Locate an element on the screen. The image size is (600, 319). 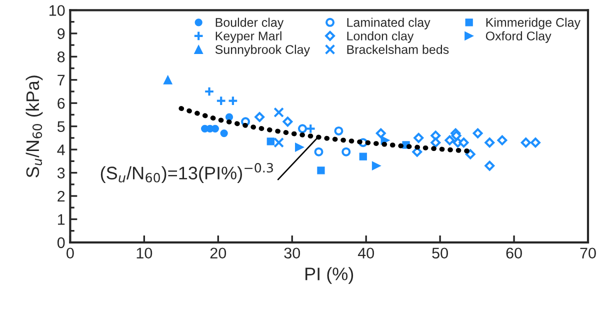
legend-label: Kimmeridge Clay is located at coordinates (533, 24).